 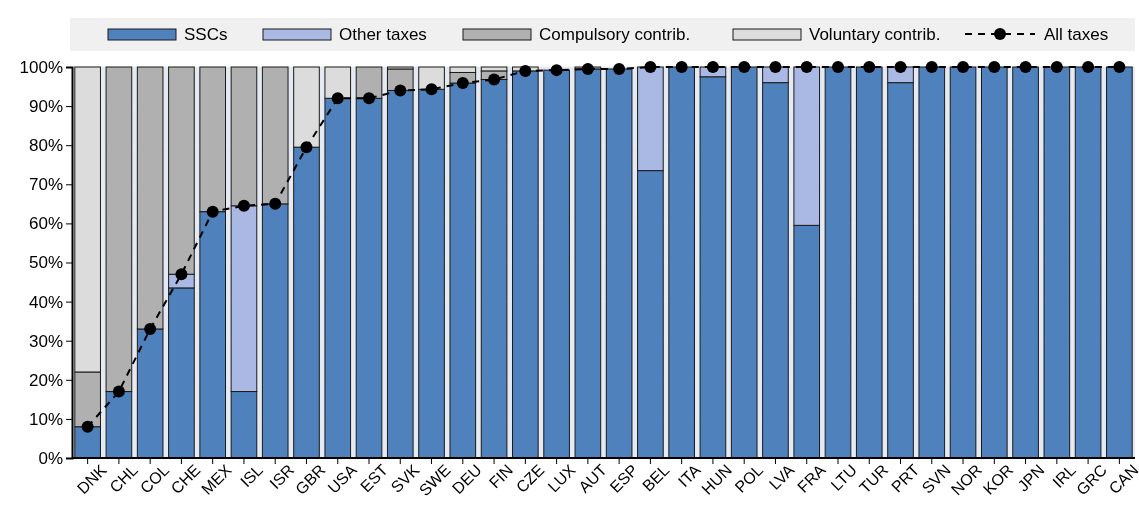 I want to click on x-tick-label: ISR, so click(x=282, y=477).